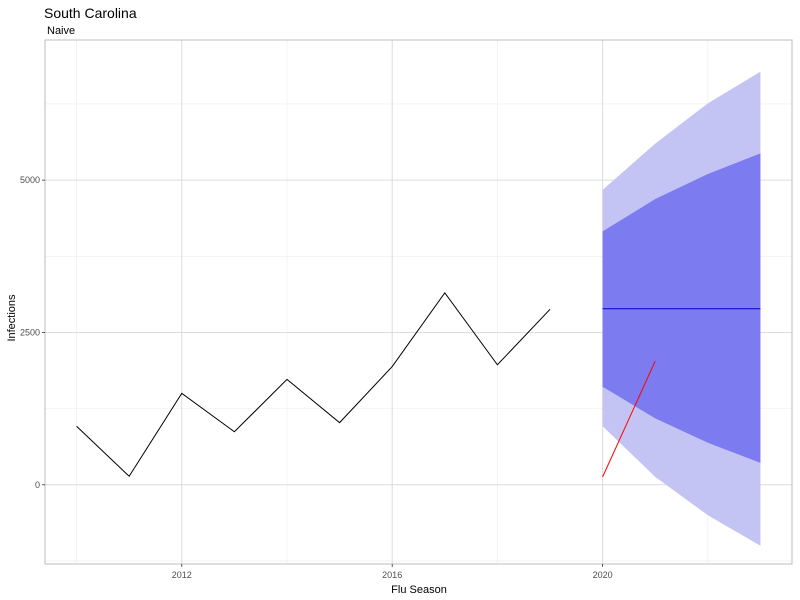 The image size is (800, 600). I want to click on y-axis-title: Infections, so click(12, 318).